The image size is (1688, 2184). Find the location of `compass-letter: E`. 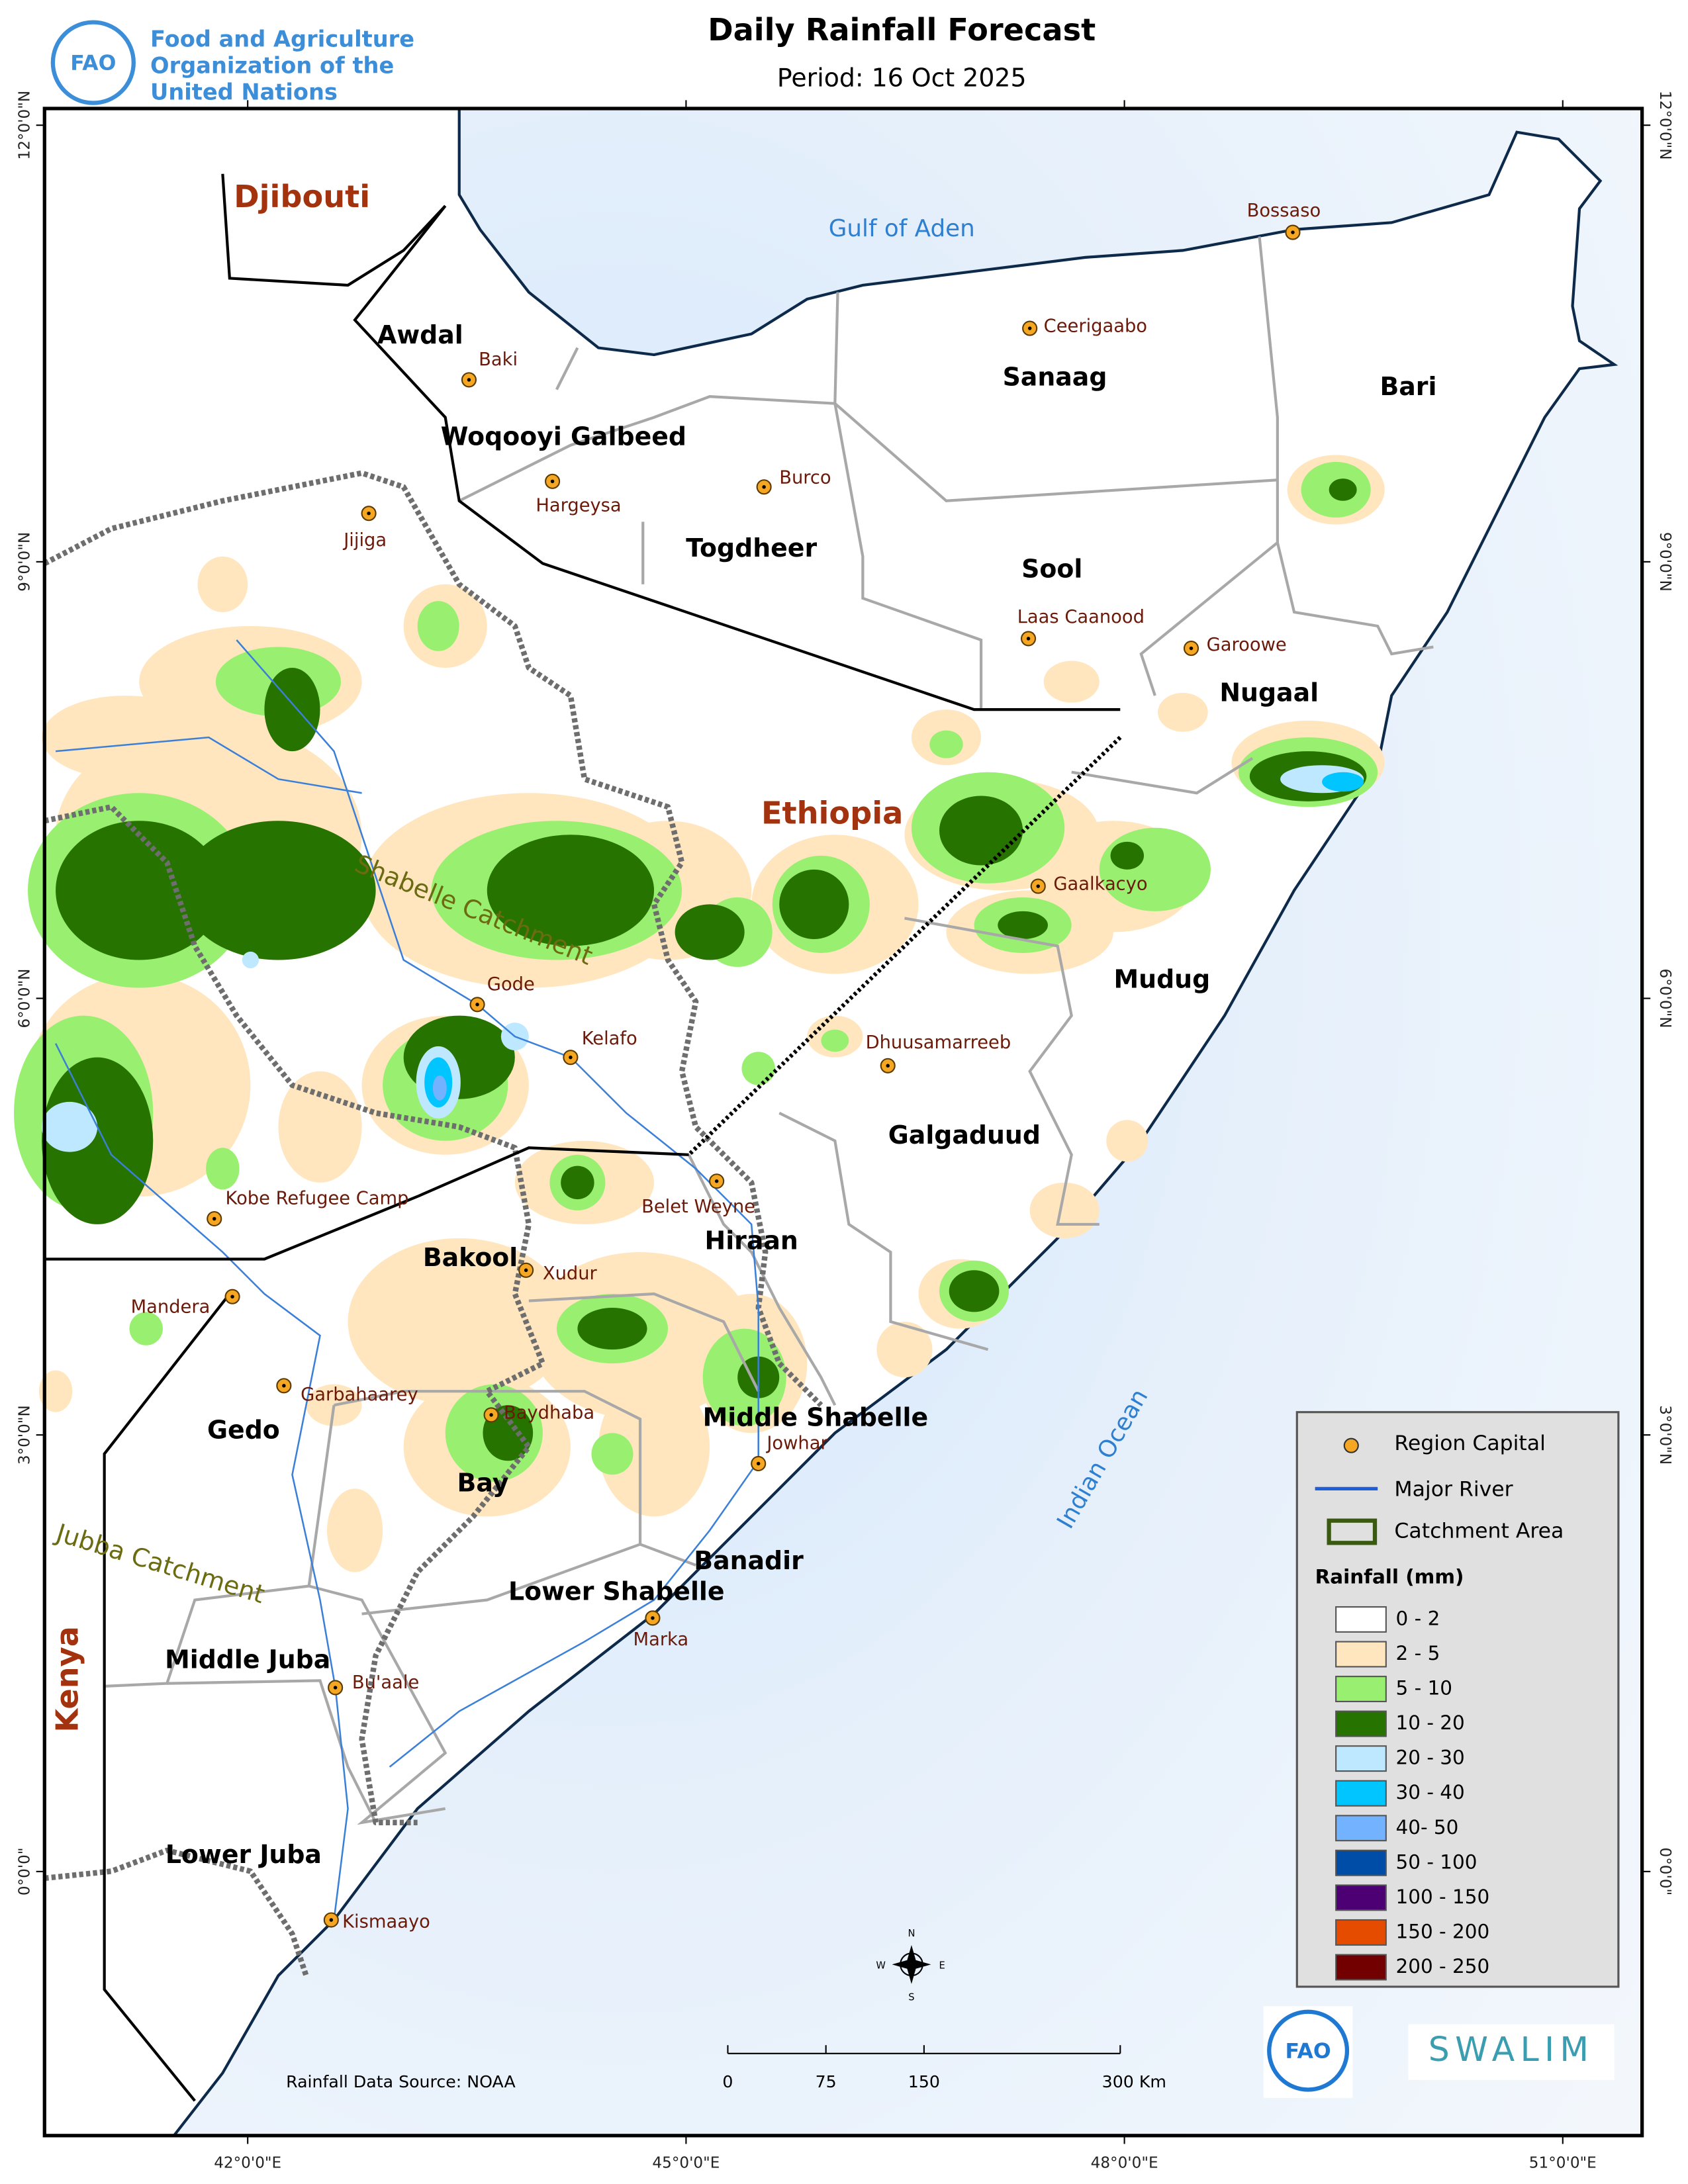

compass-letter: E is located at coordinates (942, 1965).